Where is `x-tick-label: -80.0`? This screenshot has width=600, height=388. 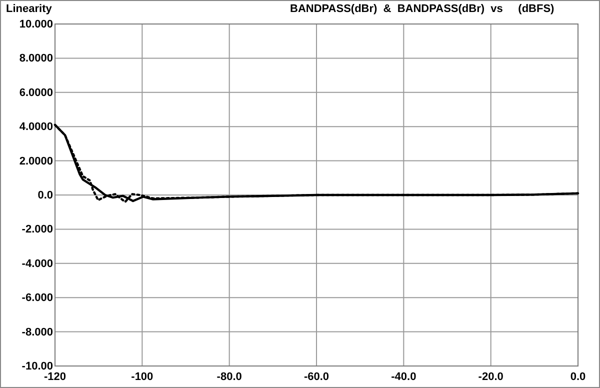 x-tick-label: -80.0 is located at coordinates (229, 376).